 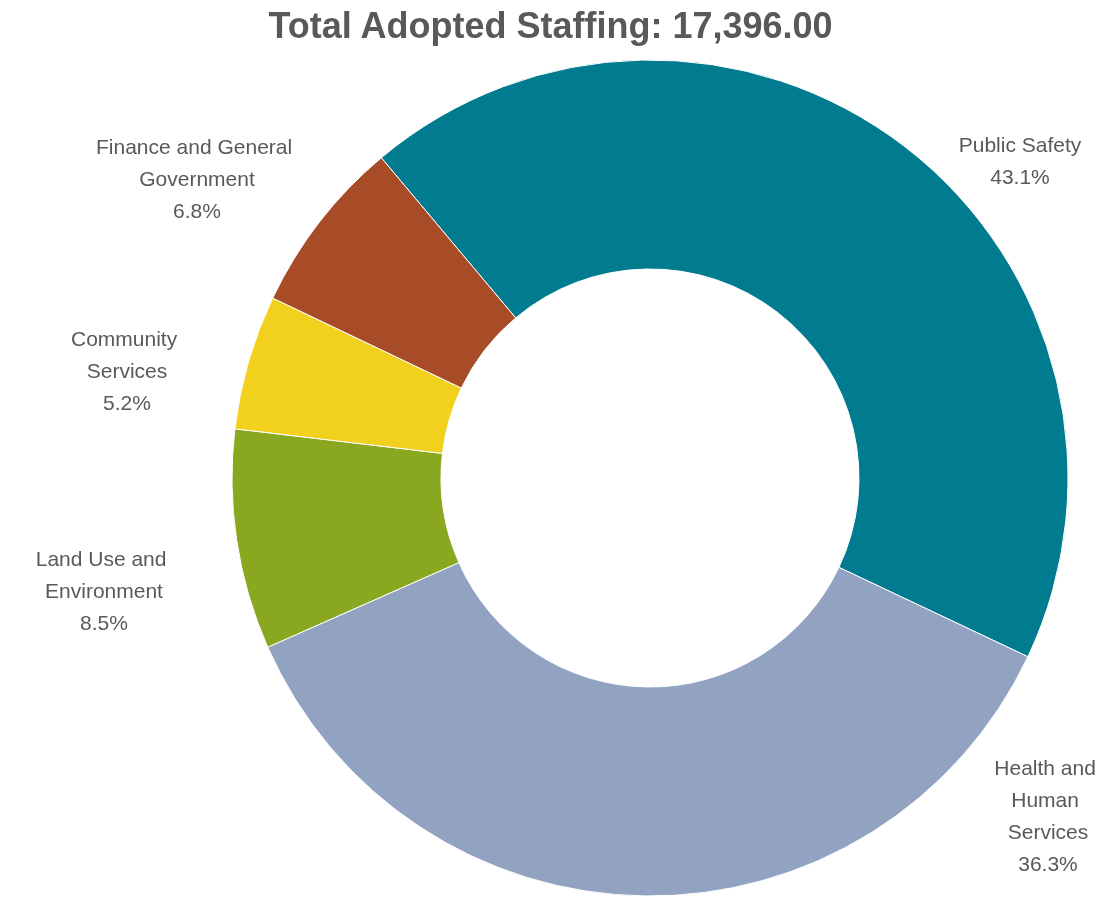 What do you see at coordinates (127, 402) in the screenshot?
I see `data-label: 5.2%` at bounding box center [127, 402].